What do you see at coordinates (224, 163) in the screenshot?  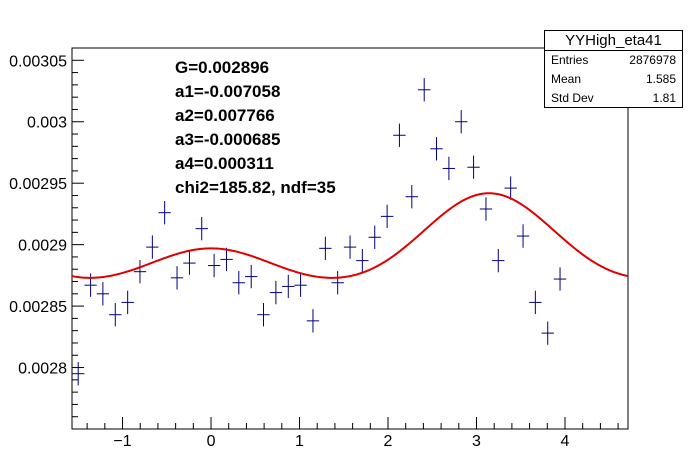 I see `fit-param-a4: a4=0.000311` at bounding box center [224, 163].